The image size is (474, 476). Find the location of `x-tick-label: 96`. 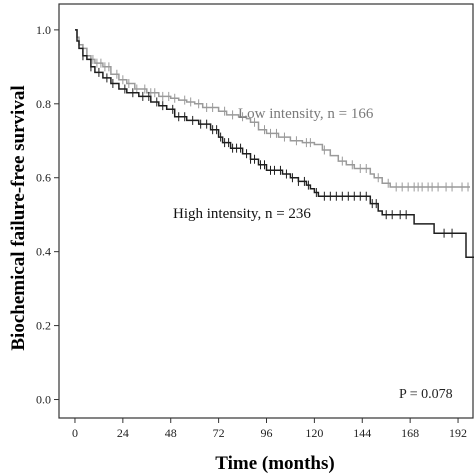

x-tick-label: 96 is located at coordinates (267, 433).